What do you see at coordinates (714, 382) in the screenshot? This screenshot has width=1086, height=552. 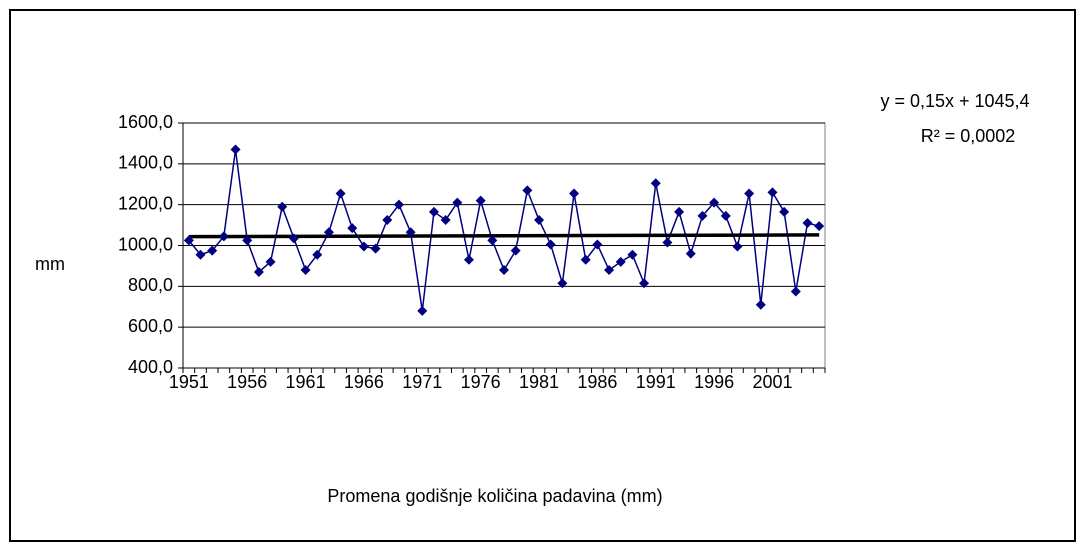 I see `x-tick-label: 1996` at bounding box center [714, 382].